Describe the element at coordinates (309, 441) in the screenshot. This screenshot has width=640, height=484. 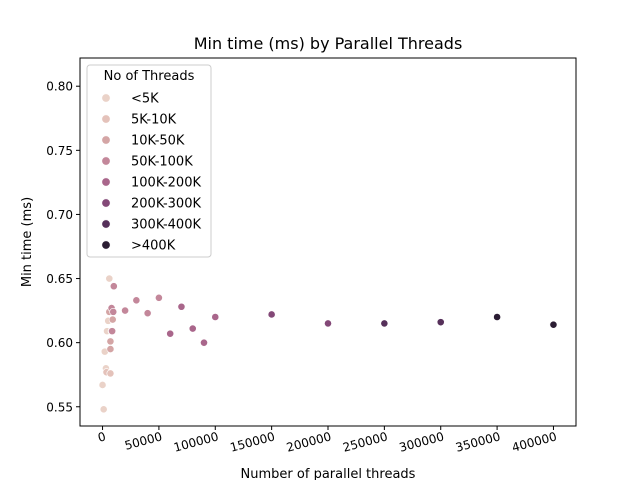
I see `x-tick-label: 200000` at that location.